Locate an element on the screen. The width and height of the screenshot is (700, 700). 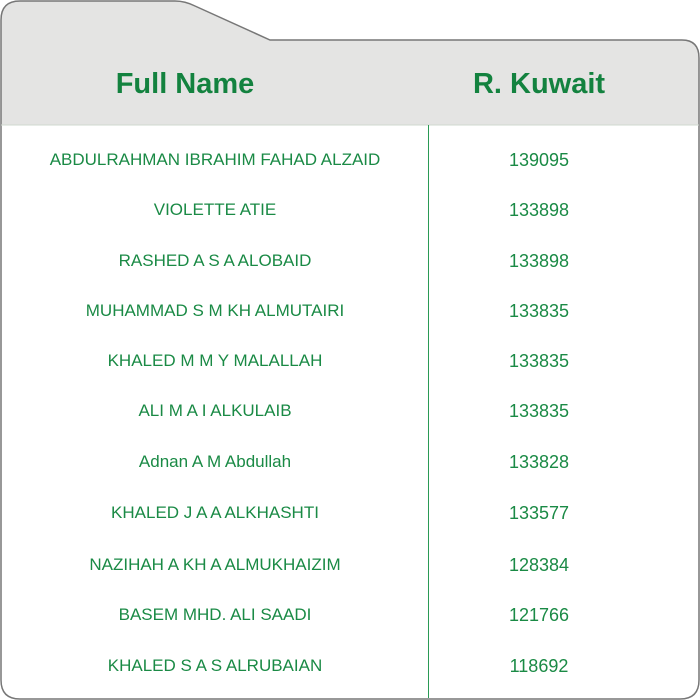
row-value: 139095 is located at coordinates (539, 160).